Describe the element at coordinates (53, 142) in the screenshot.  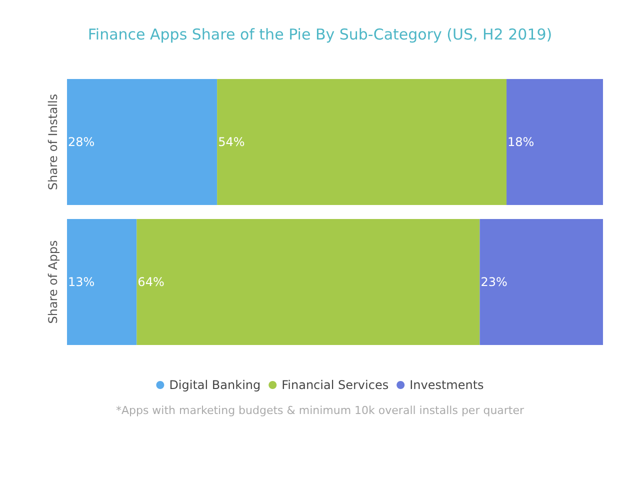
I see `y-tick-label: Share of Installs` at that location.